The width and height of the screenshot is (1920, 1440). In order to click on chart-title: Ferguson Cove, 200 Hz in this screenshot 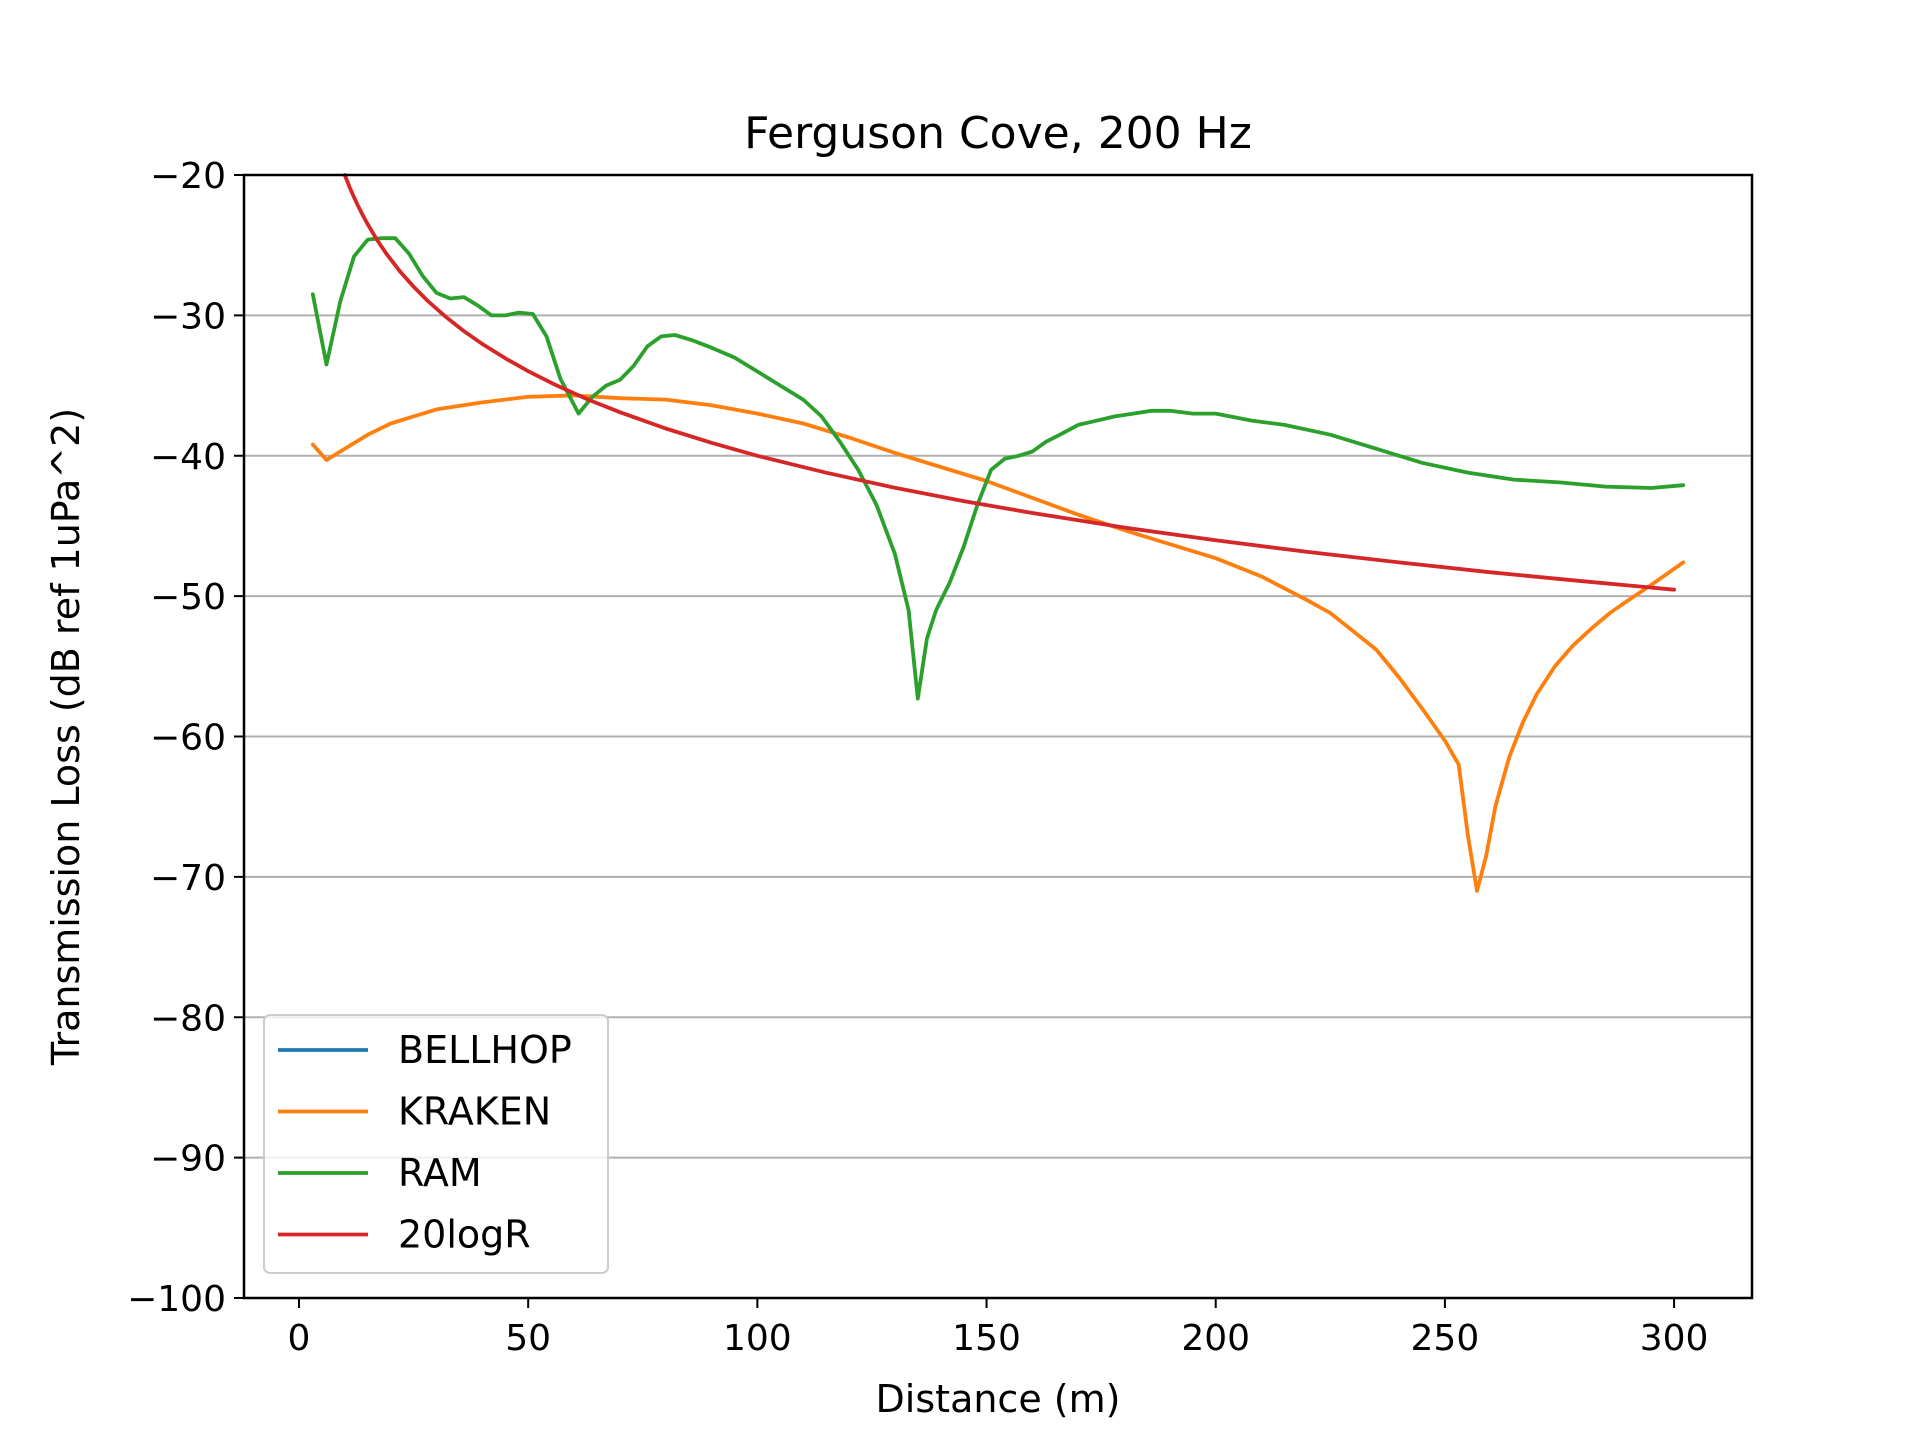, I will do `click(998, 133)`.